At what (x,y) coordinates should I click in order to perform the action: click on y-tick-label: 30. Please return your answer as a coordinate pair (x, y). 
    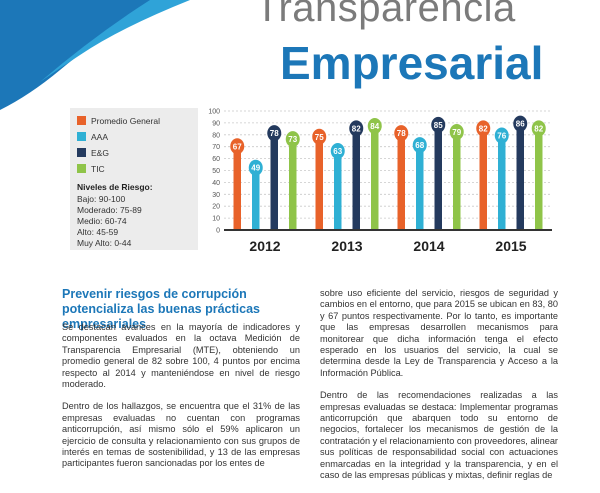
    Looking at the image, I should click on (216, 195).